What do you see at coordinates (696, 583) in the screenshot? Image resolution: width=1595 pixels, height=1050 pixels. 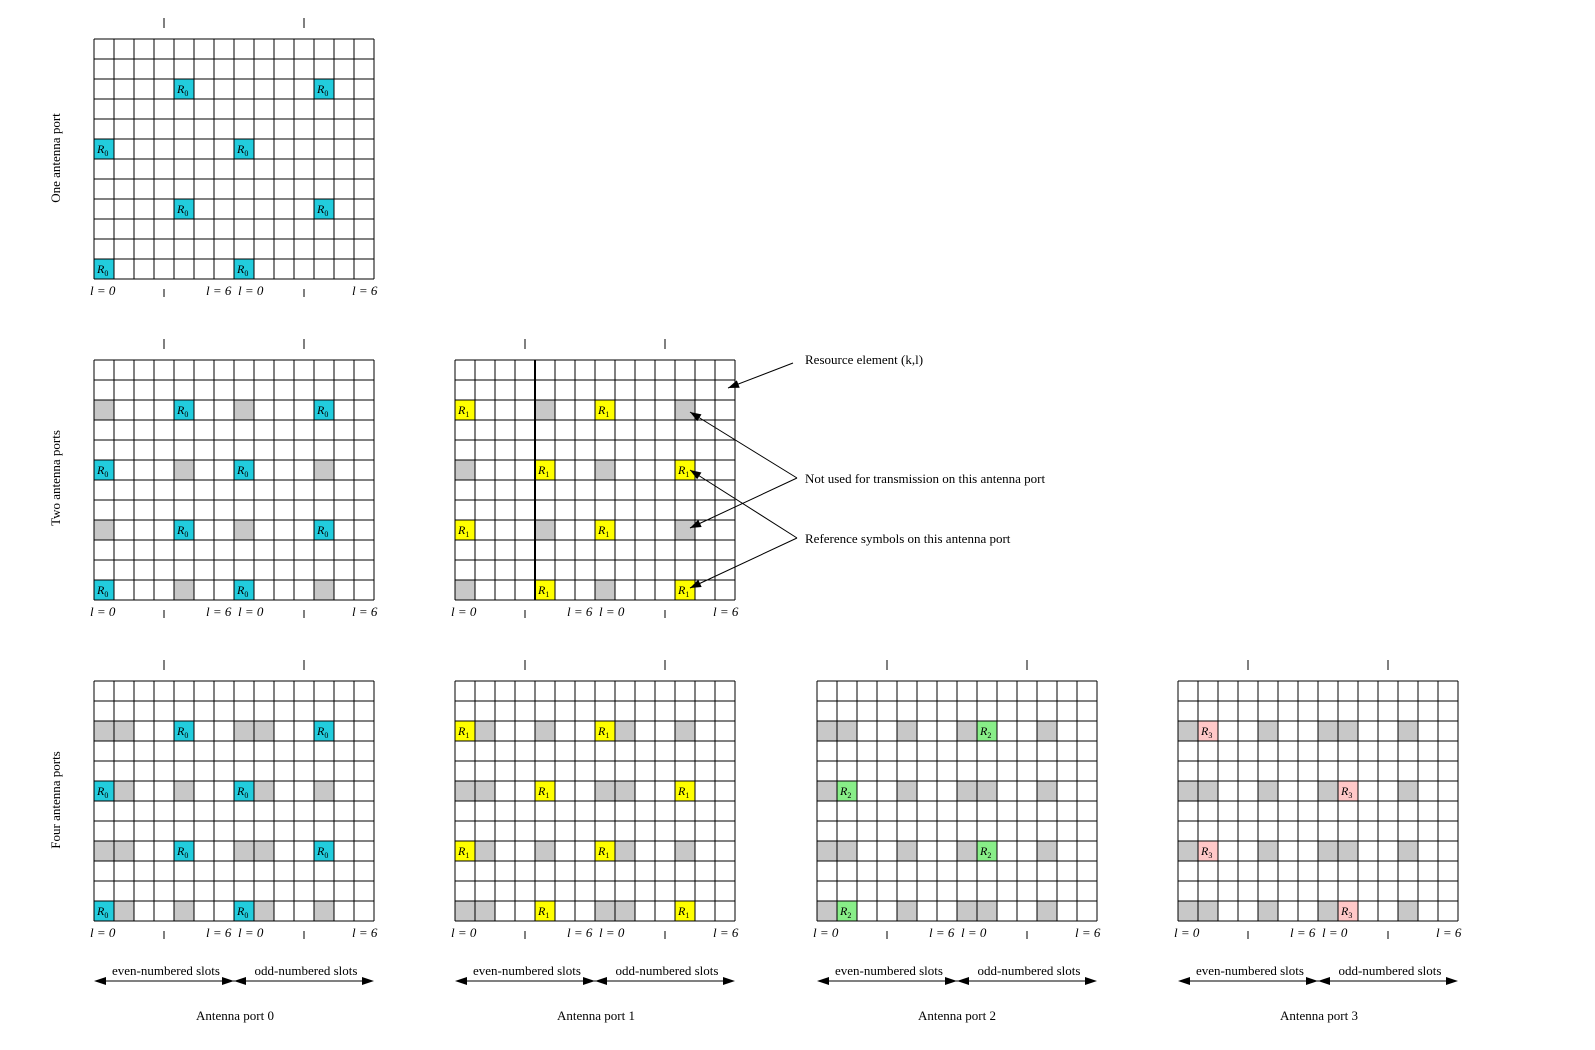 I see `arrow-reference-2-head` at bounding box center [696, 583].